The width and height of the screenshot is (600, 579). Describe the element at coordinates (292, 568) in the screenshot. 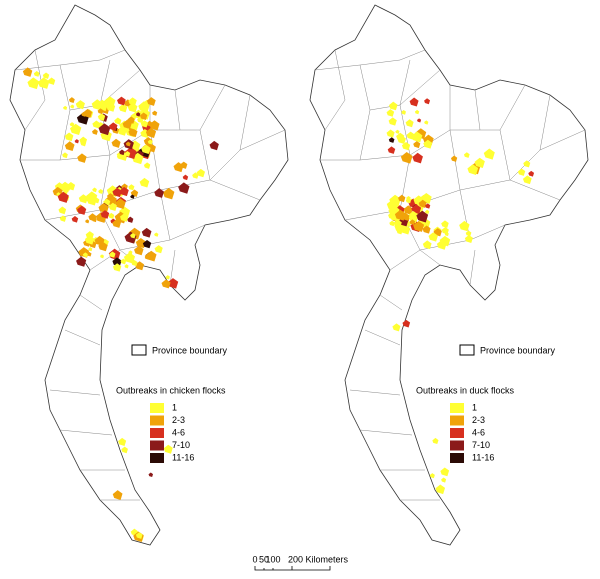

I see `scale-line` at that location.